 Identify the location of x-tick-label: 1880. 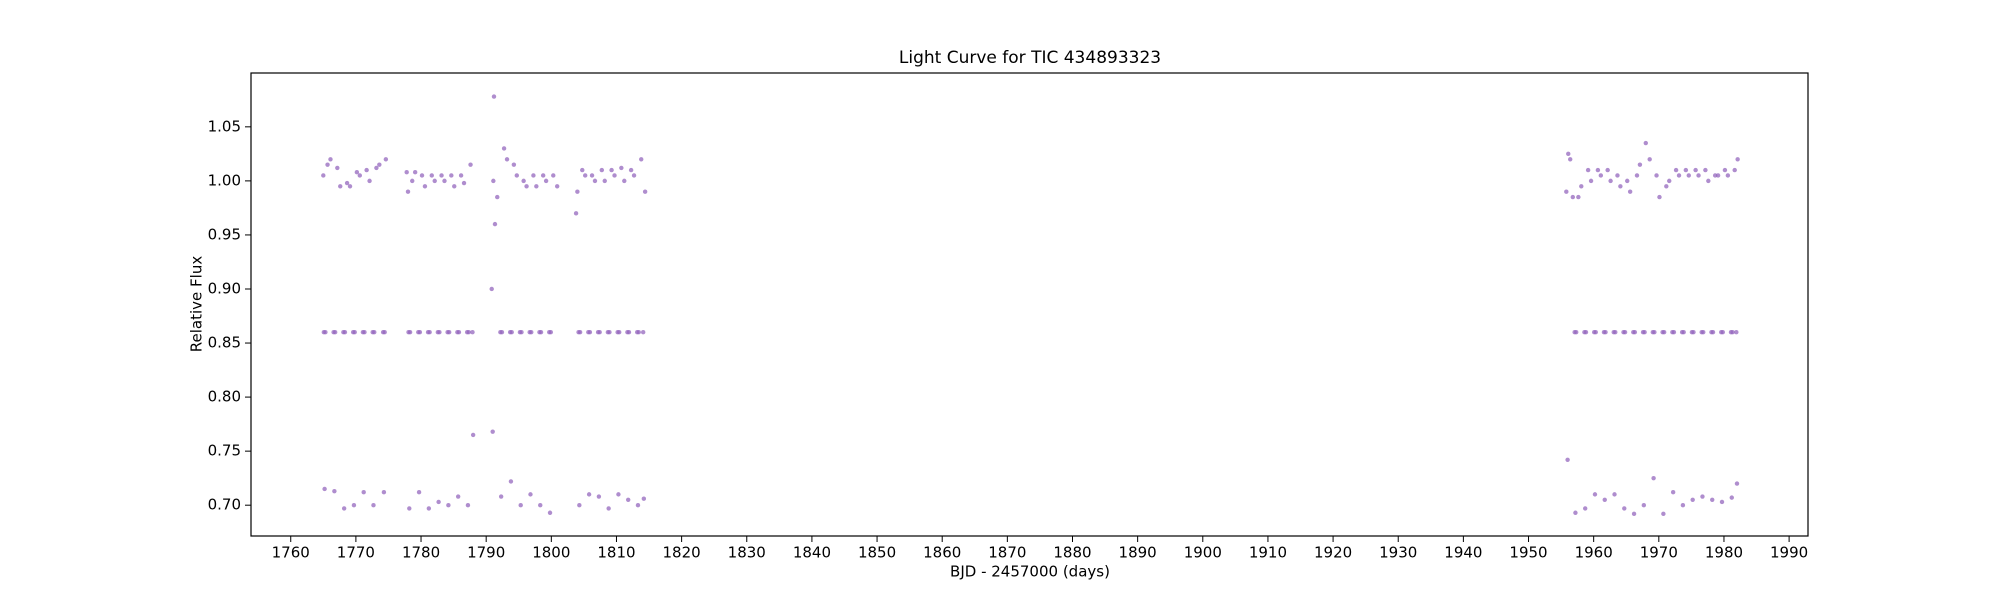
(1072, 553).